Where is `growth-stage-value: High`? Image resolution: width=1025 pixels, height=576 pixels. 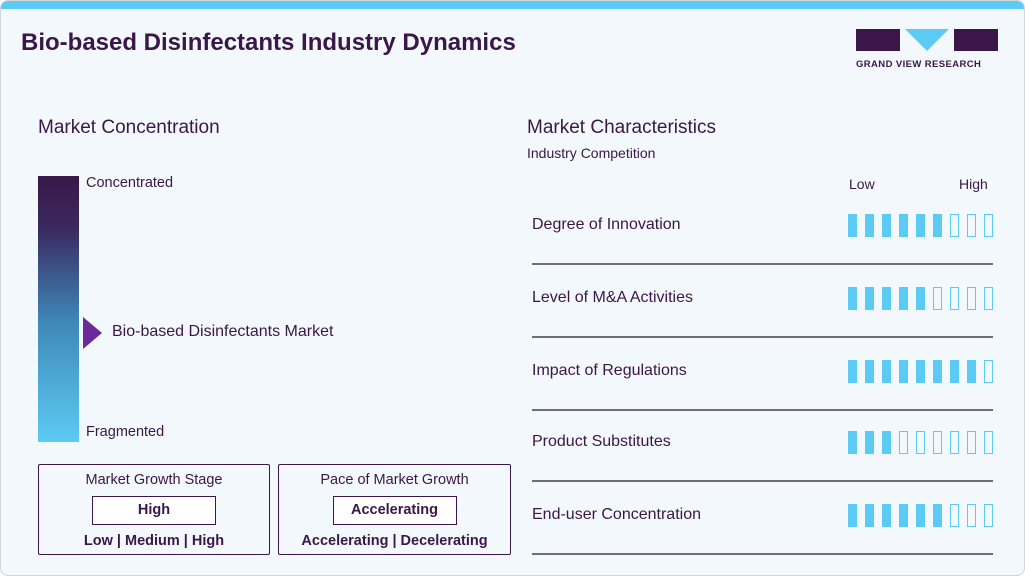
growth-stage-value: High is located at coordinates (154, 510).